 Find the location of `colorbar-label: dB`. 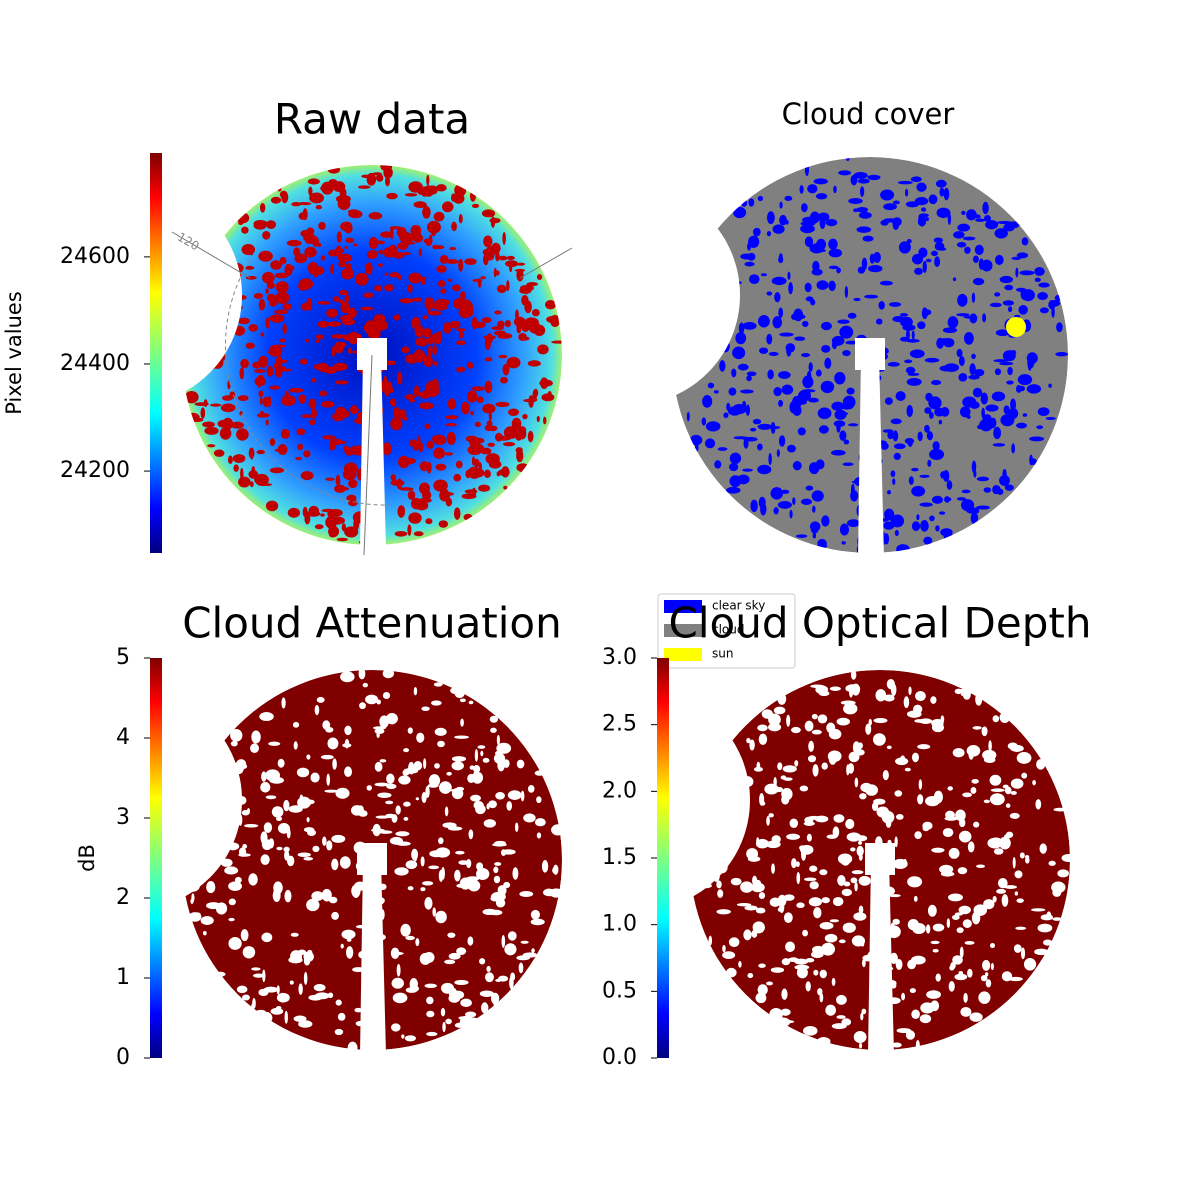

colorbar-label: dB is located at coordinates (87, 858).